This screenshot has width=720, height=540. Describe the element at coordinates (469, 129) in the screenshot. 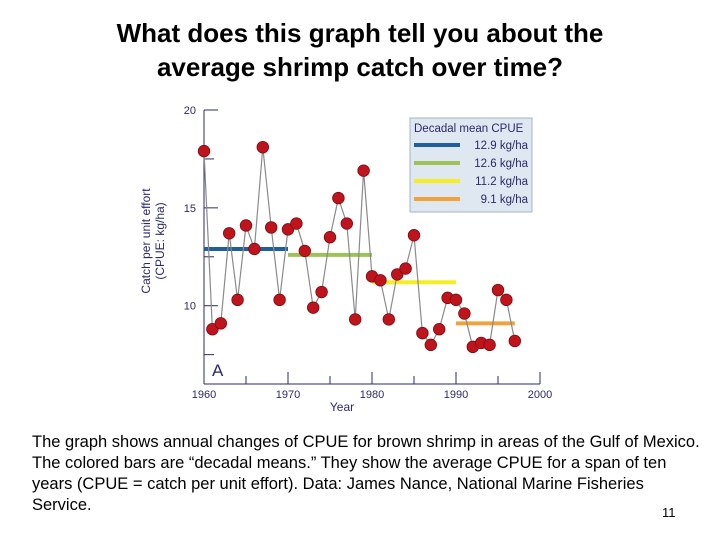

I see `legend-title: Decadal mean CPUE` at that location.